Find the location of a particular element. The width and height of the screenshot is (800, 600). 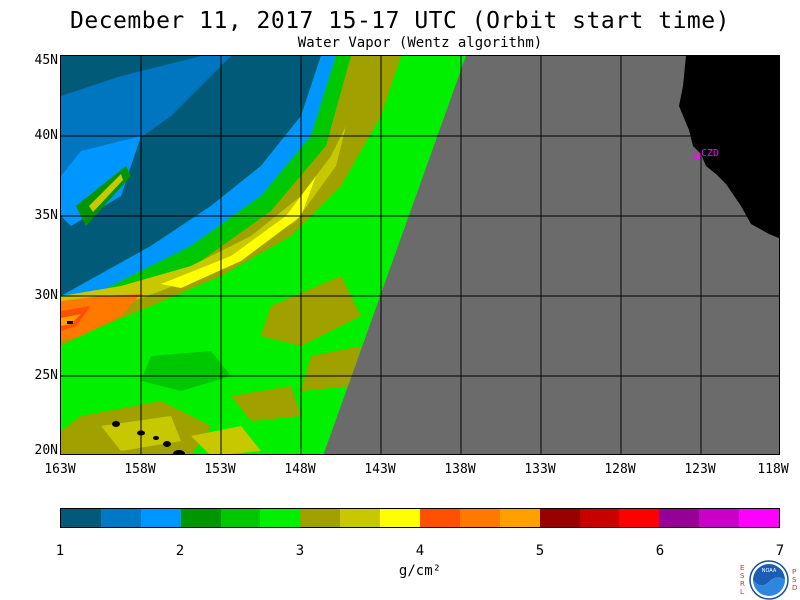

lat-tick-label: 40N is located at coordinates (46, 135).